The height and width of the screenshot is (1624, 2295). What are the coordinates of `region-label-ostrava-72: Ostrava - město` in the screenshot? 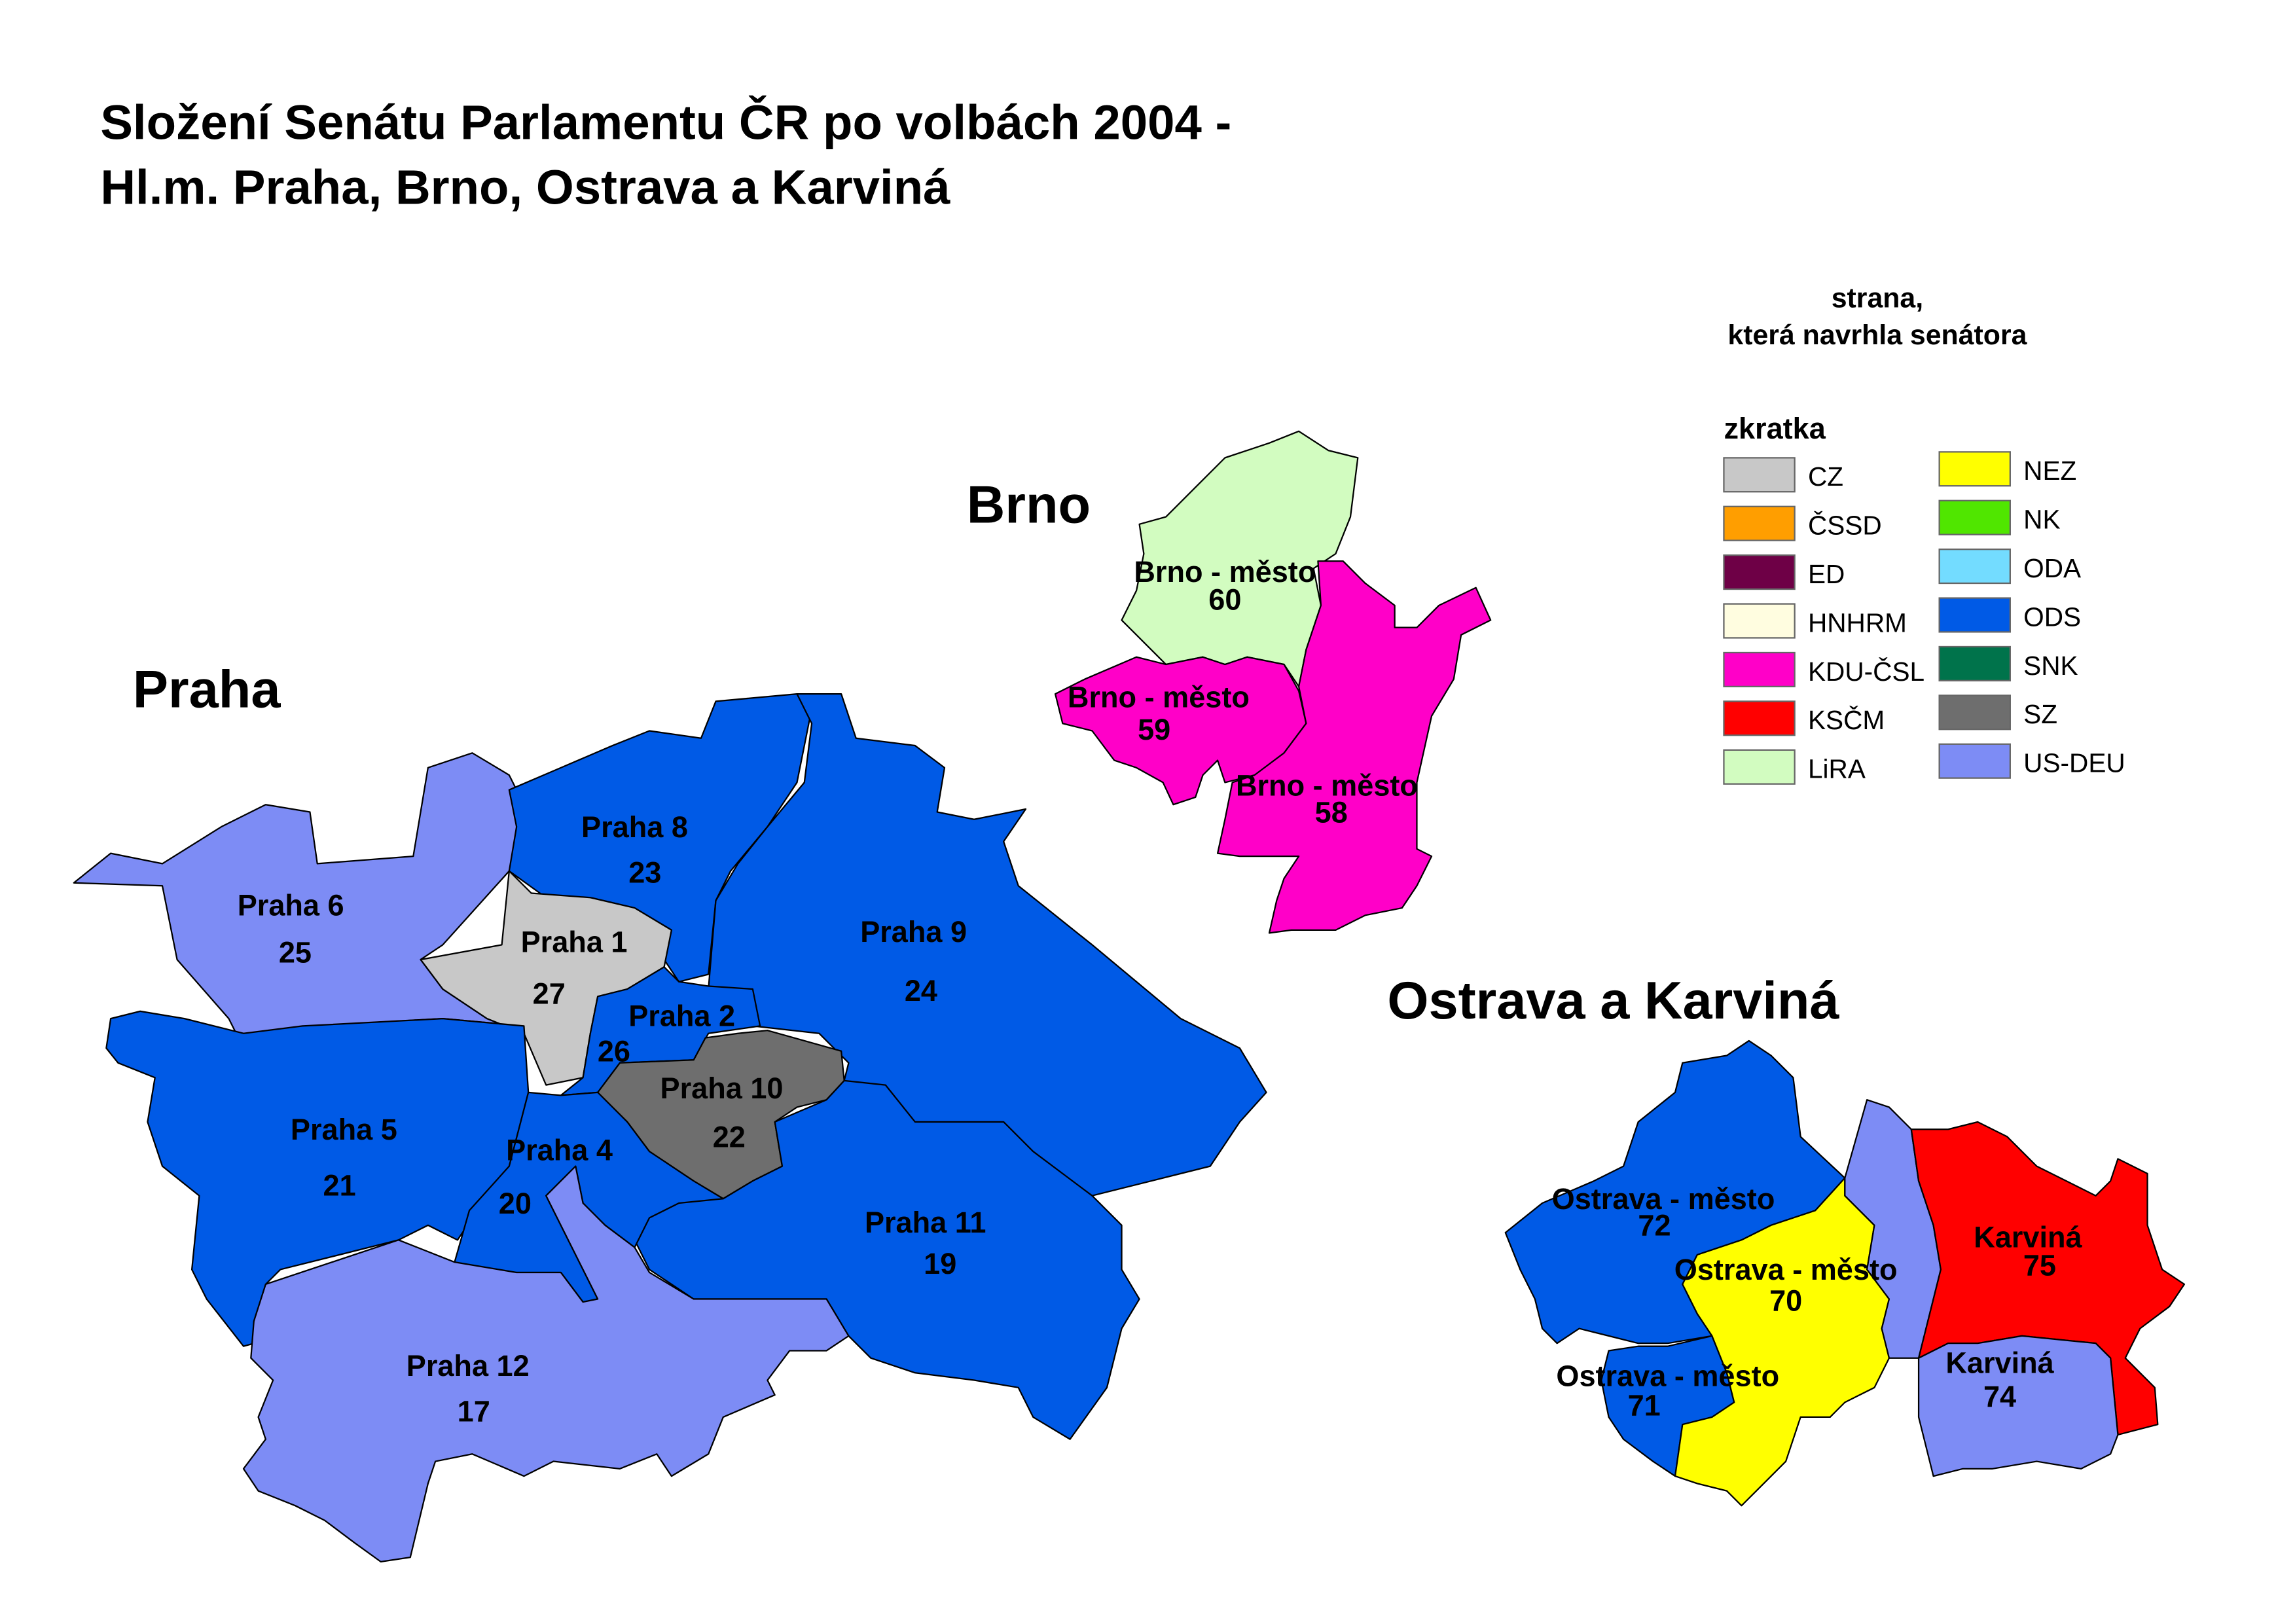 It's located at (1663, 1199).